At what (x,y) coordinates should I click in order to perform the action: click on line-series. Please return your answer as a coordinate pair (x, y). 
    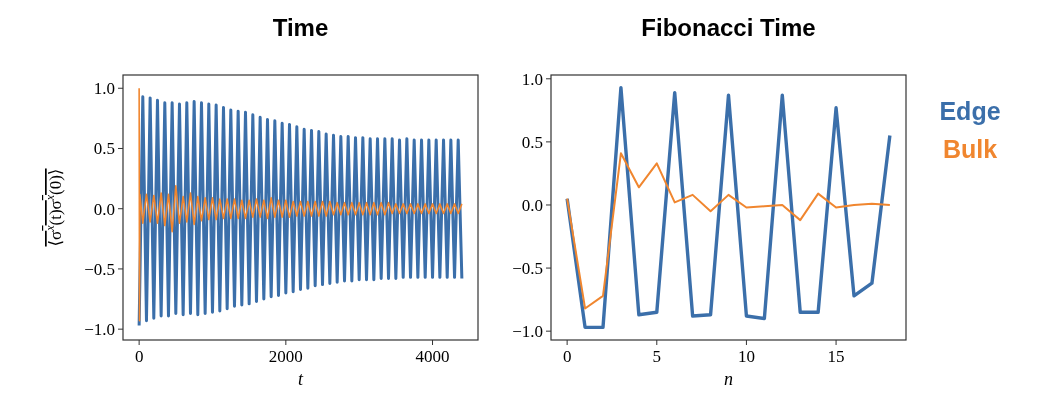
    Looking at the image, I should click on (728, 231).